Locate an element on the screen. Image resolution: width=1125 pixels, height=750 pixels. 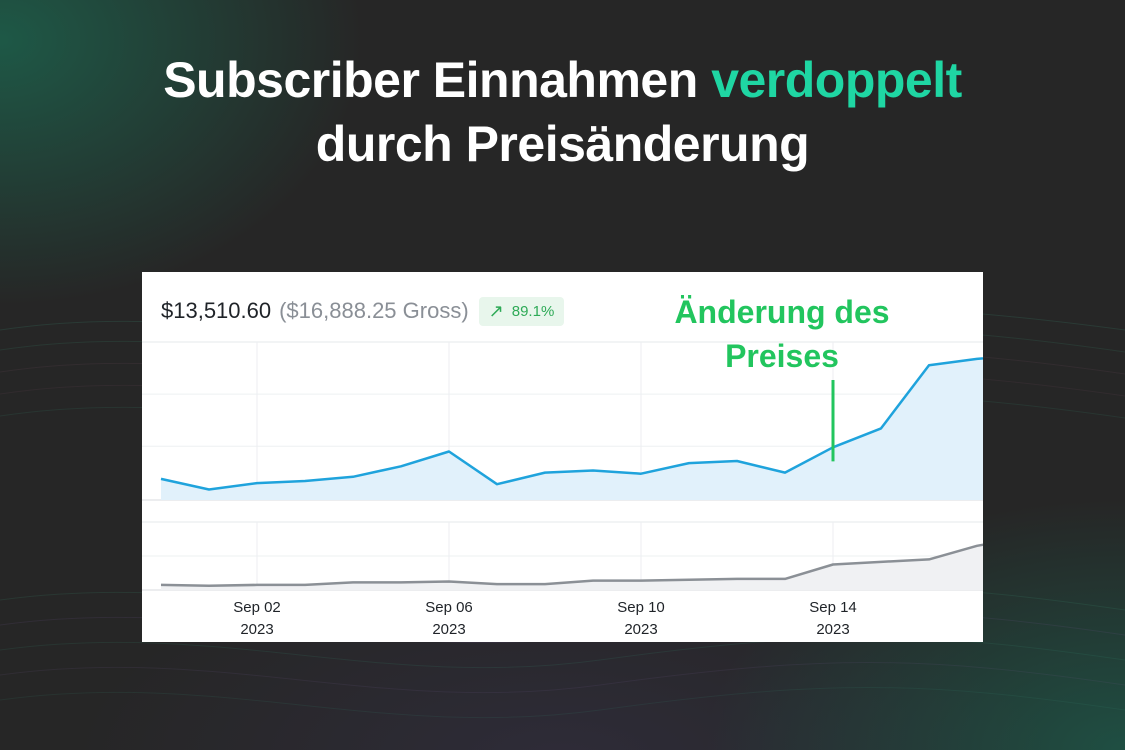
trend-up-arrow-icon: ↗ is located at coordinates (496, 310).